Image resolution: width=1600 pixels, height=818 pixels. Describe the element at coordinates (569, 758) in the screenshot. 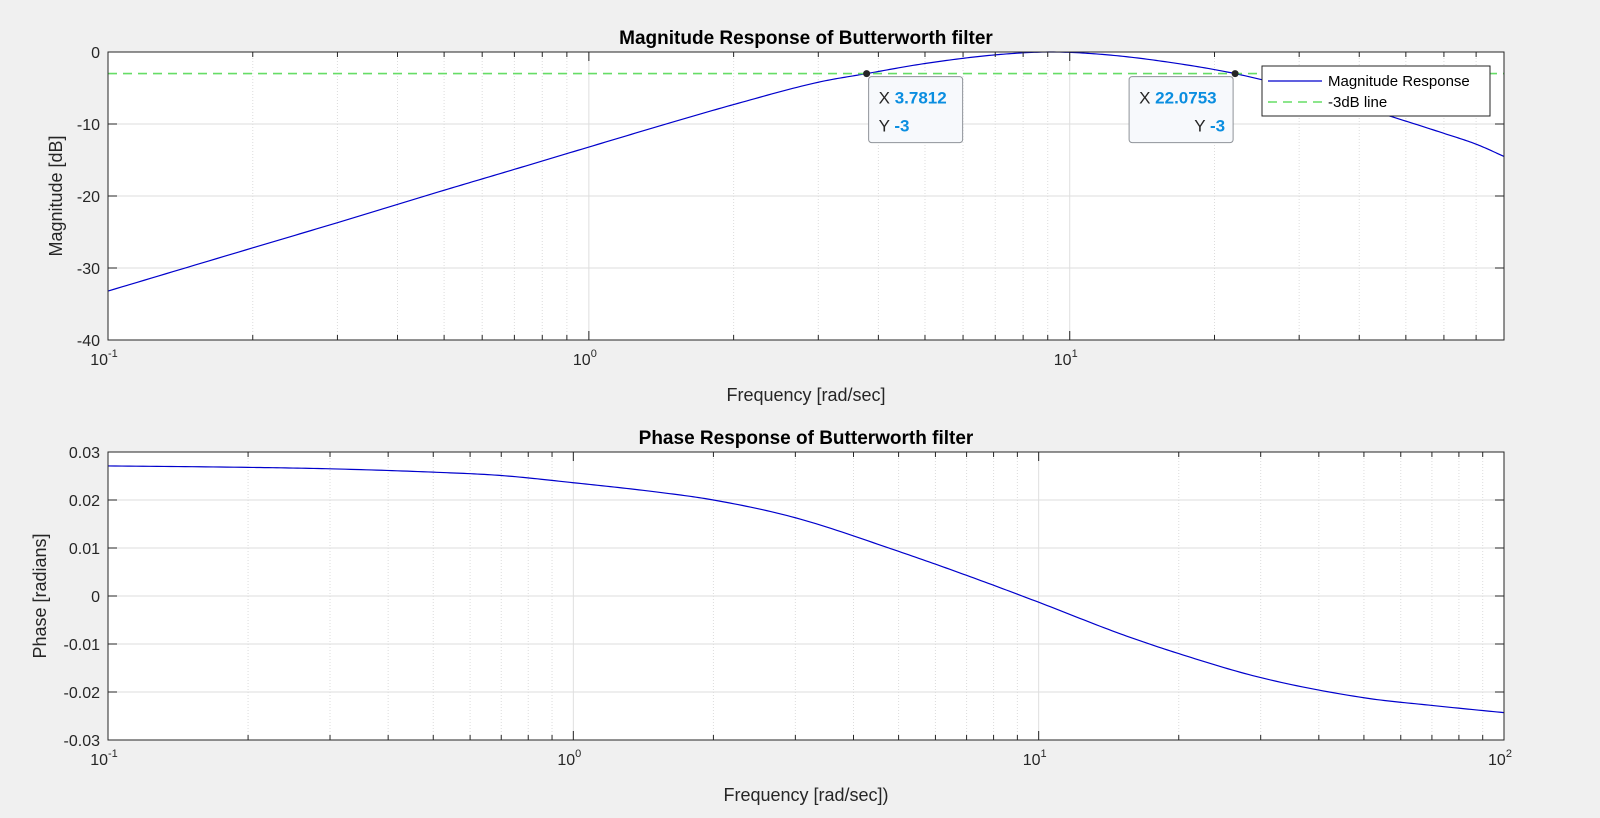

I see `phase-x-tick-label: 10⁰` at that location.